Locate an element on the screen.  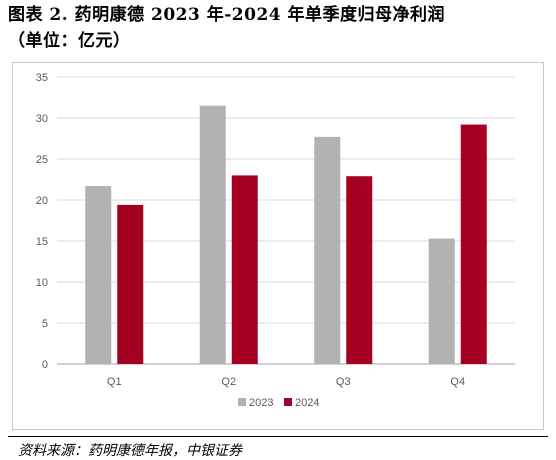
y-tick-label: 0 is located at coordinates (45, 365).